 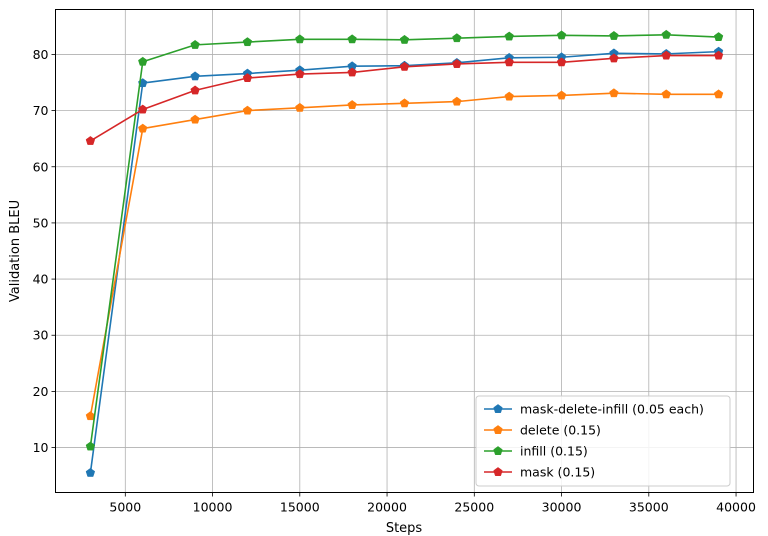 I want to click on y-tick-label: 30, so click(x=41, y=335).